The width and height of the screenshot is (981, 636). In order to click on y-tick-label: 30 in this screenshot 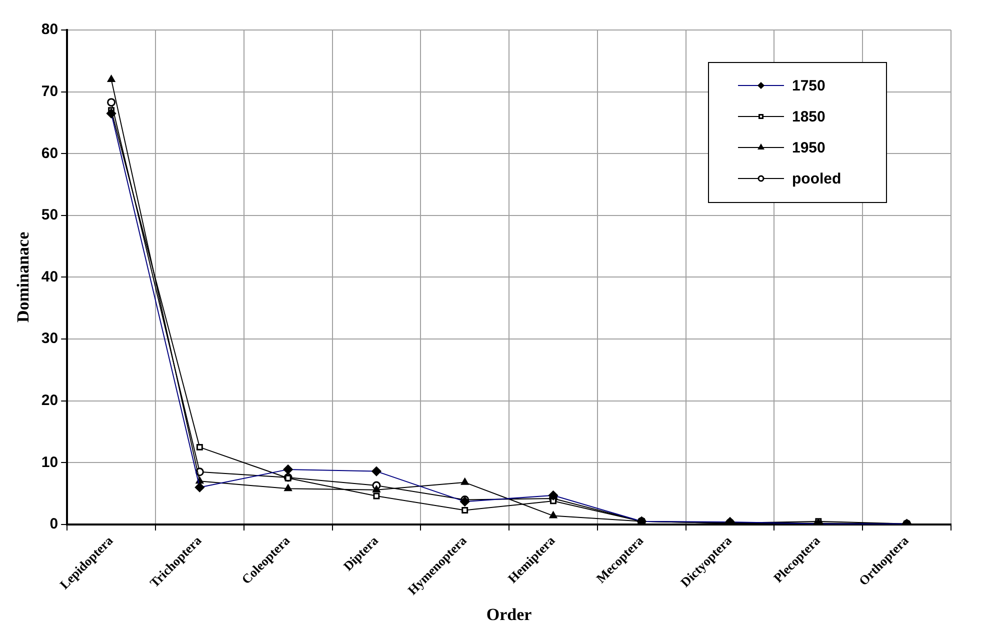, I will do `click(49, 339)`.